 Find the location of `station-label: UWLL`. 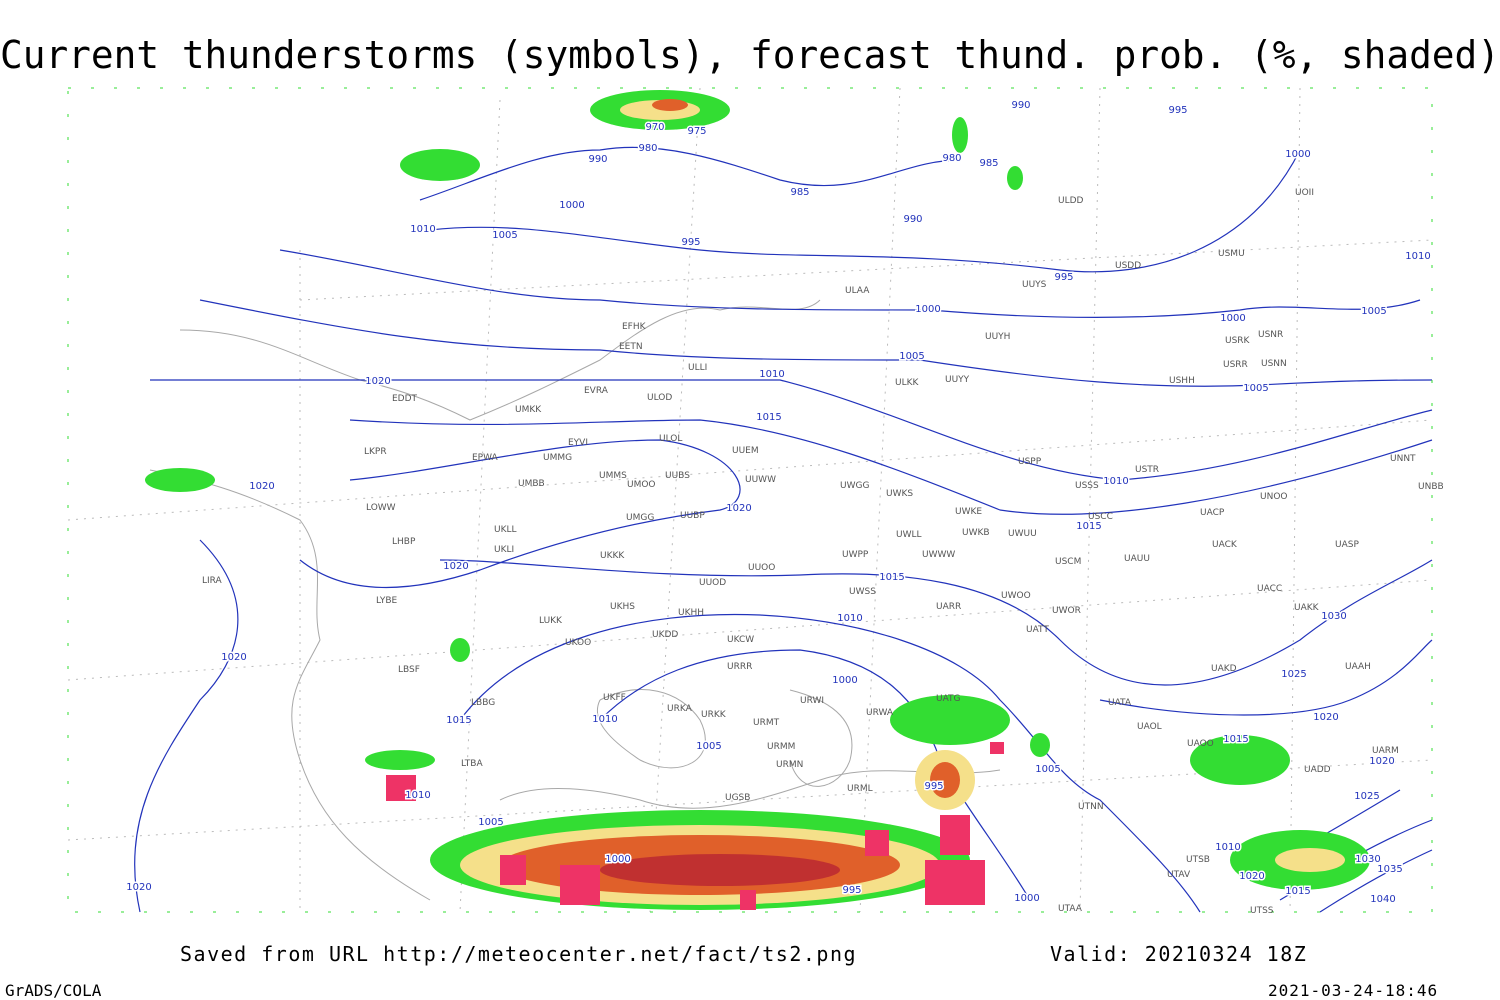

station-label: UWLL is located at coordinates (909, 535).